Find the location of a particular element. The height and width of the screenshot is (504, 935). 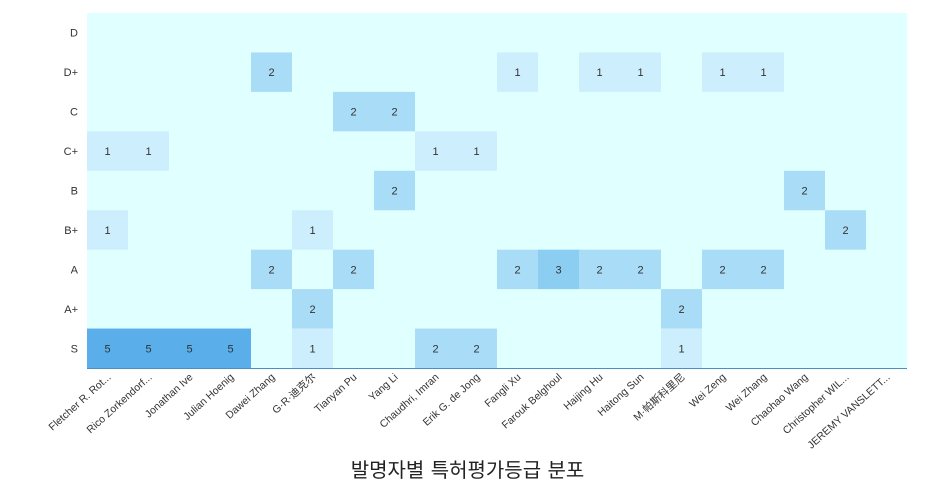

y-tick-label: A is located at coordinates (75, 270).